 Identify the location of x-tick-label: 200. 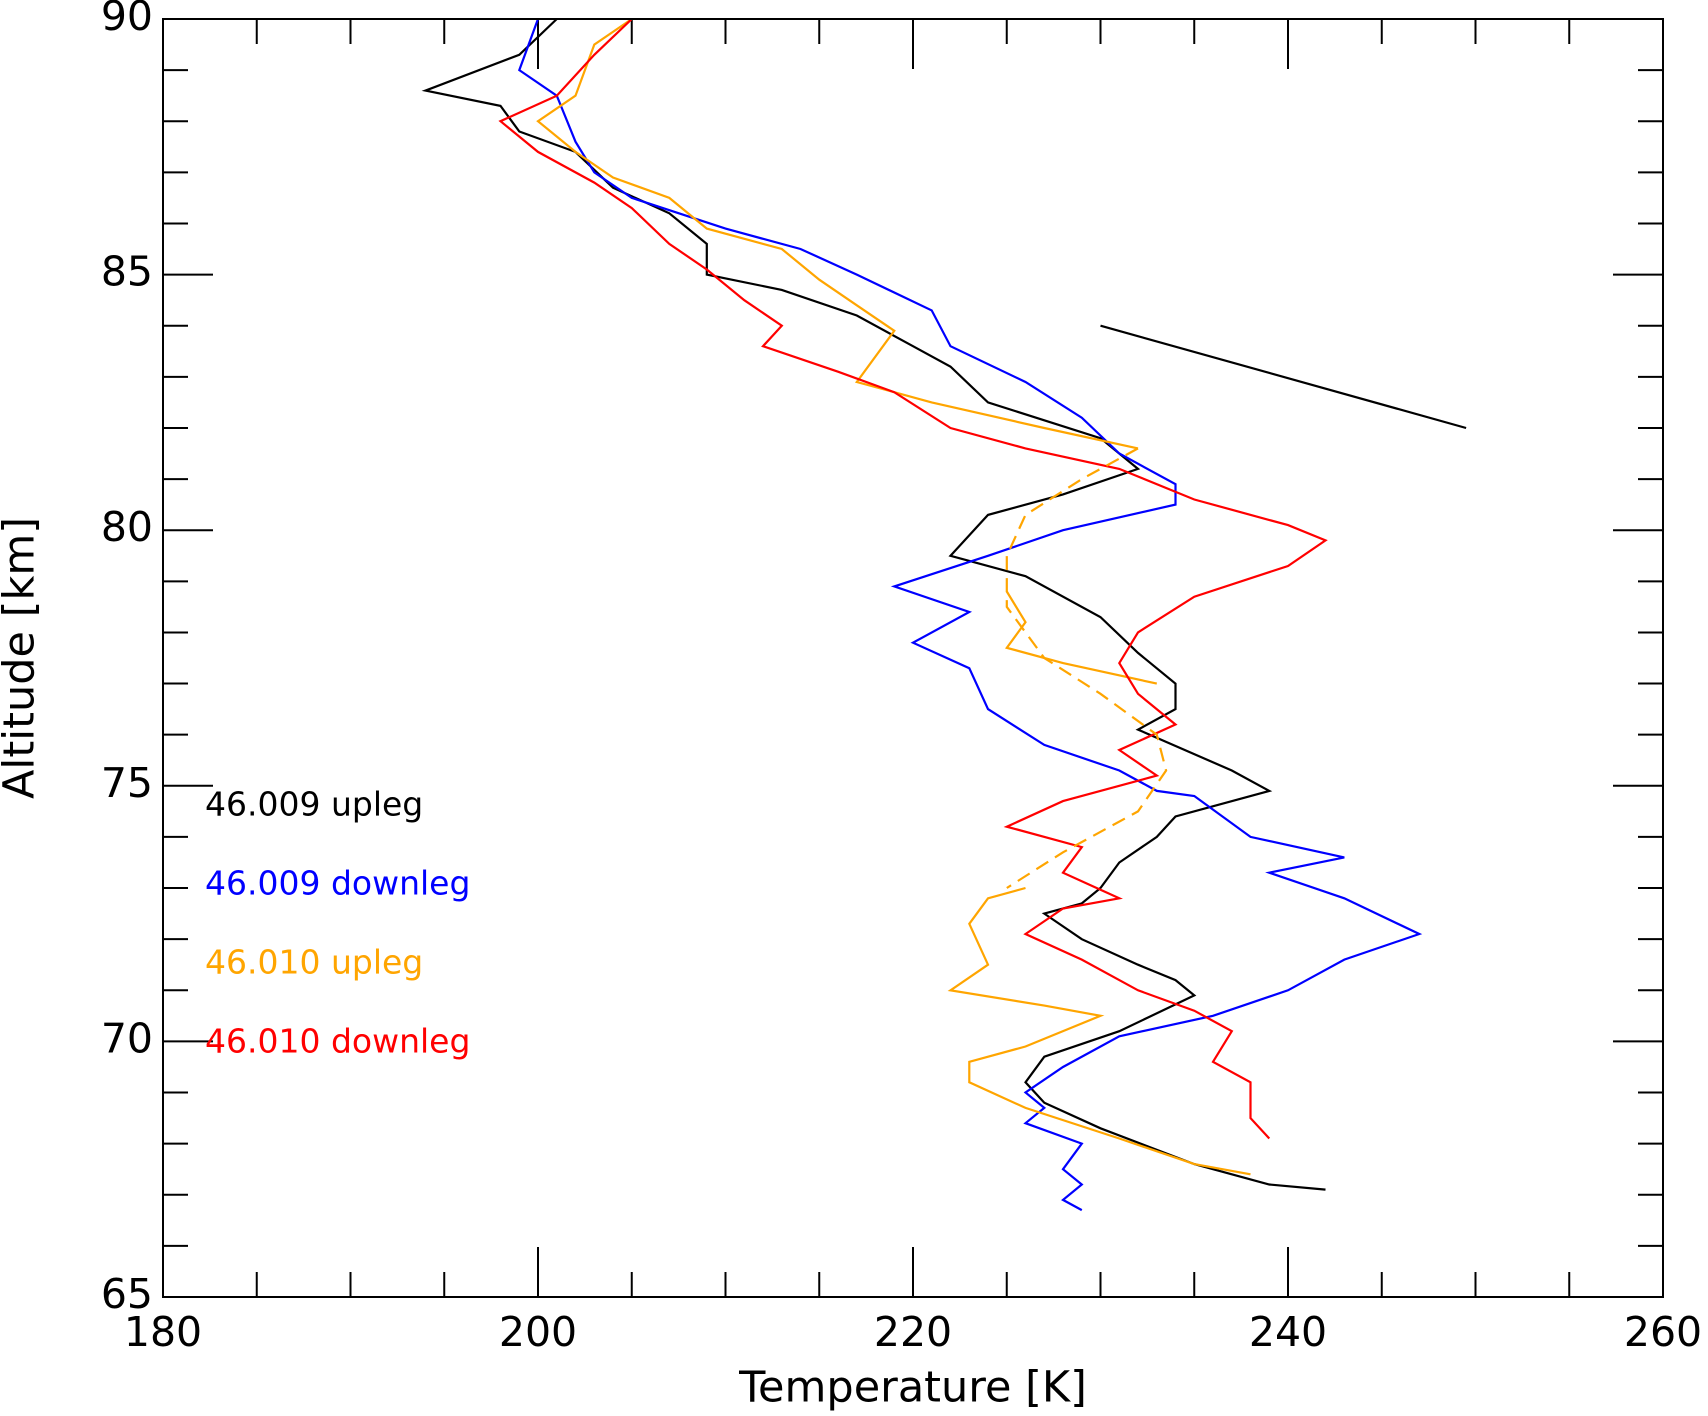
(538, 1332).